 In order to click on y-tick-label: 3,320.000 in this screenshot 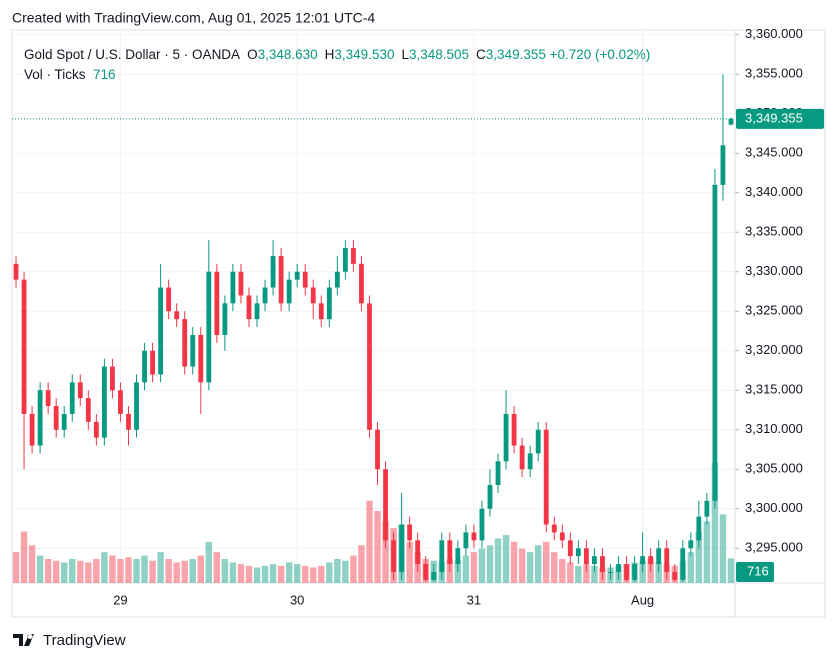, I will do `click(774, 349)`.